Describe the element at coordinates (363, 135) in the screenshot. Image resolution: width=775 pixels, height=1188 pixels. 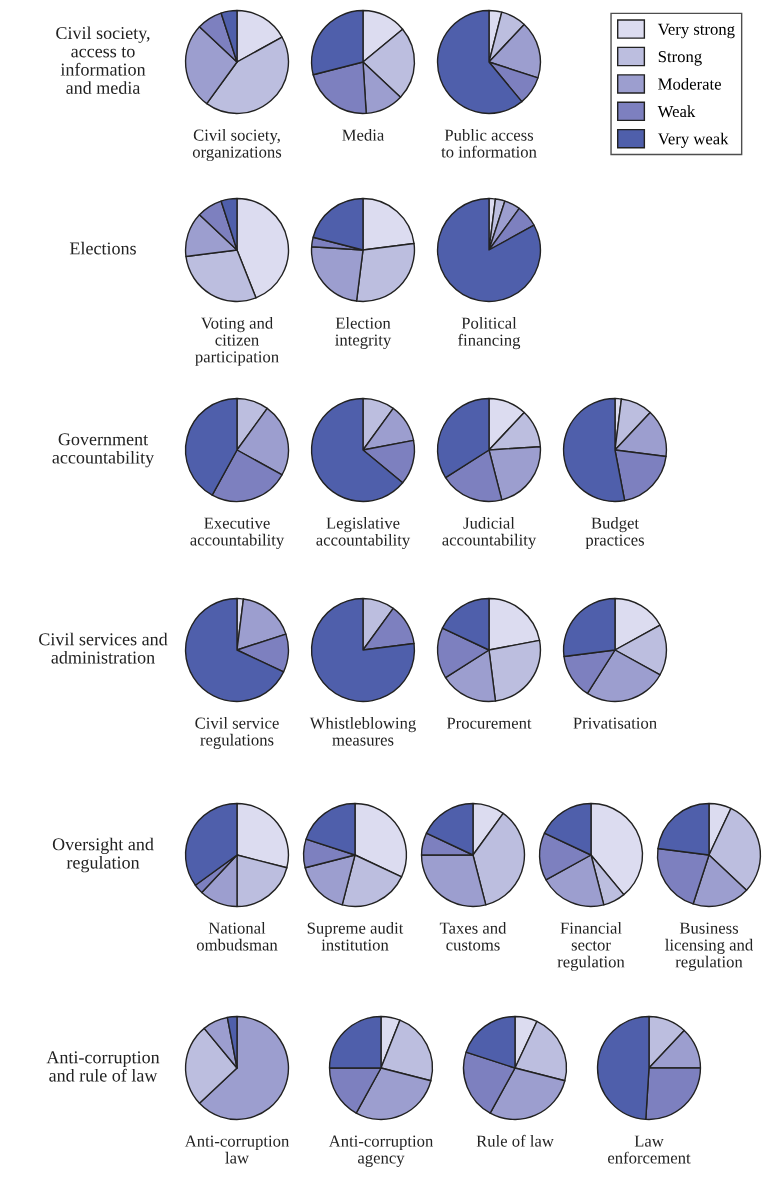
I see `text: Media` at that location.